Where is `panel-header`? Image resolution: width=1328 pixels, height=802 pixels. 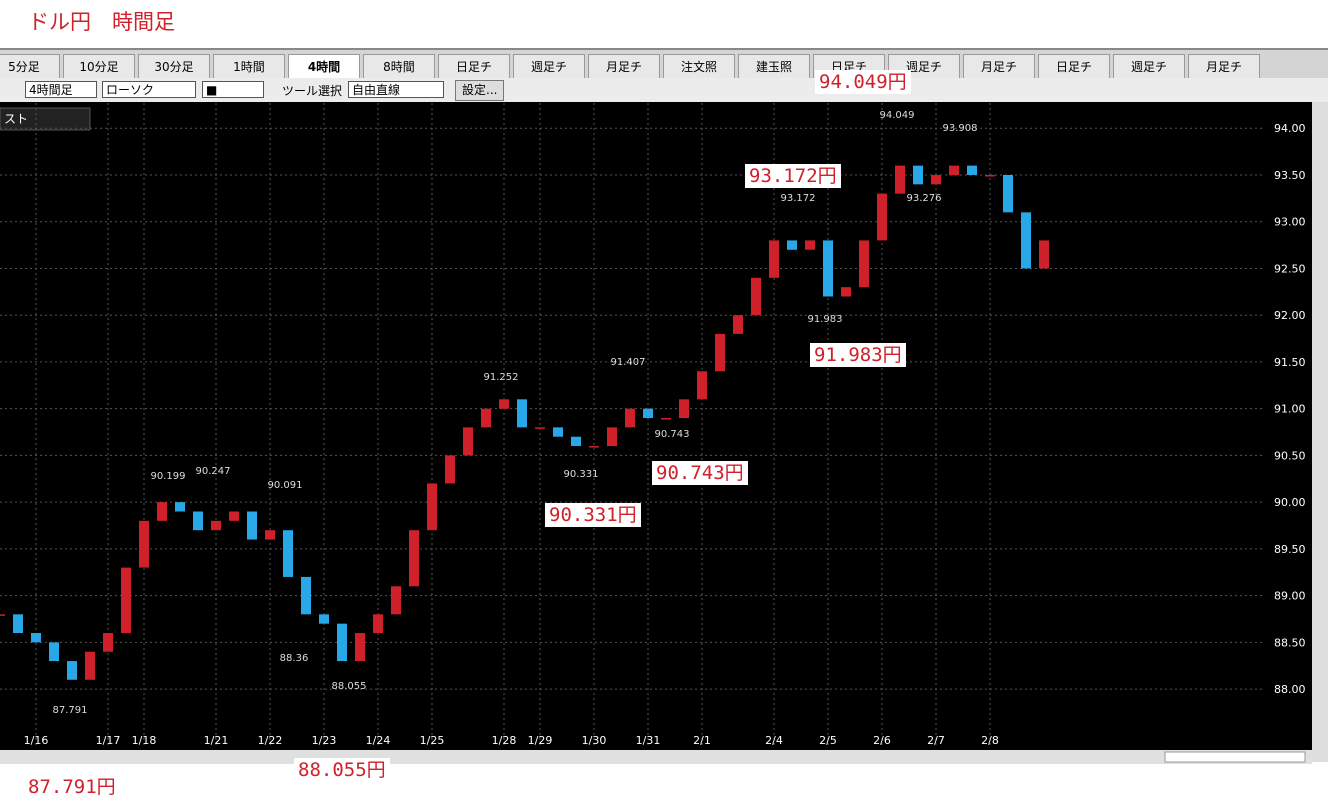
panel-header is located at coordinates (45, 119).